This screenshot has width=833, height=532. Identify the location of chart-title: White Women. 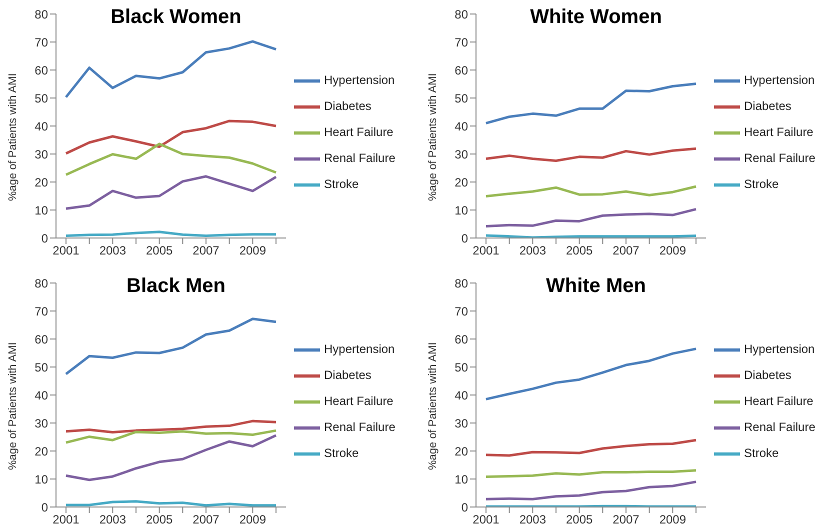
(596, 17).